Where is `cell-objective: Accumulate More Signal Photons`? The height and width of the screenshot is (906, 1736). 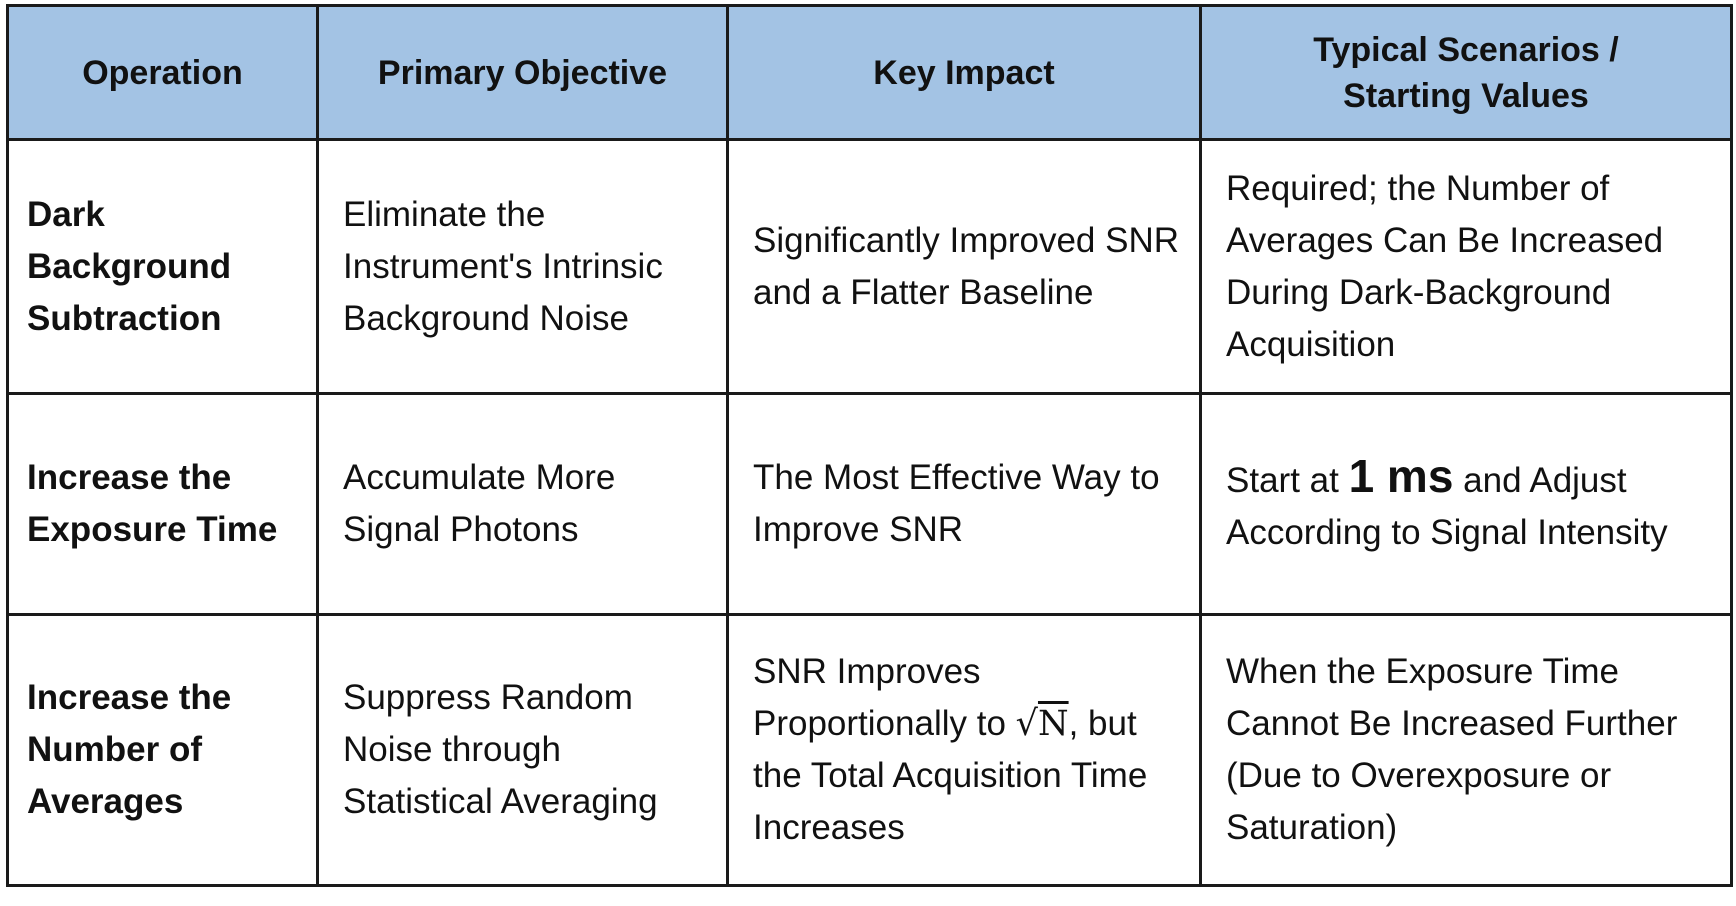 cell-objective: Accumulate More Signal Photons is located at coordinates (522, 504).